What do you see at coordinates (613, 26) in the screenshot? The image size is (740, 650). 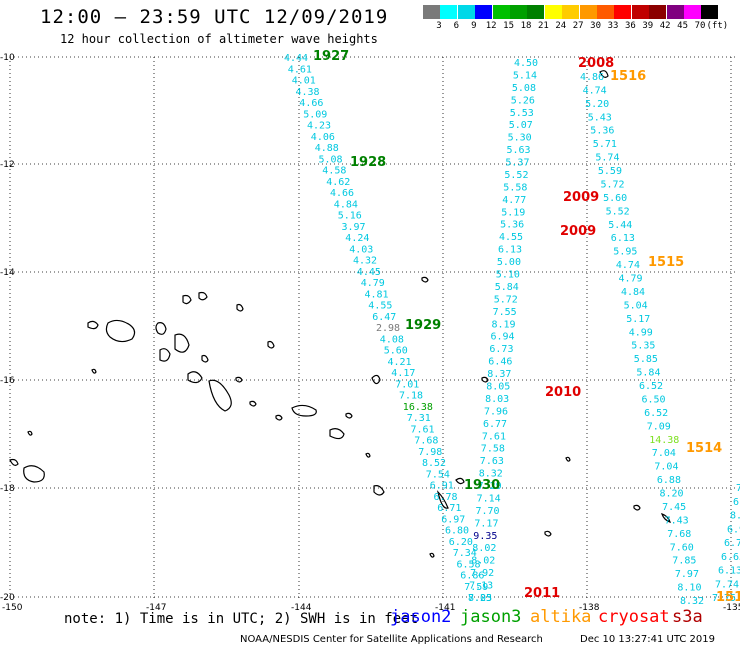 I see `colorbar-label: 33` at bounding box center [613, 26].